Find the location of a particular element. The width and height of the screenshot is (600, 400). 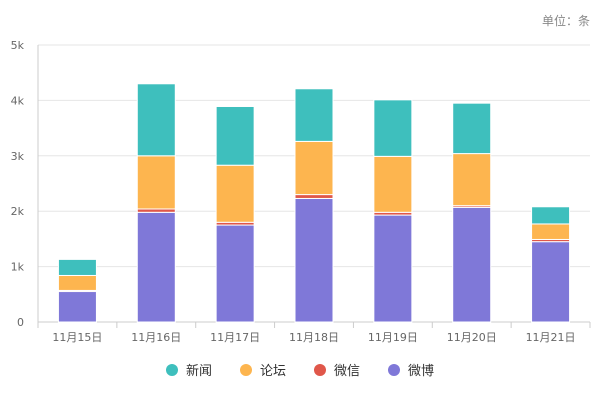

legend-marker-weibo is located at coordinates (394, 369).